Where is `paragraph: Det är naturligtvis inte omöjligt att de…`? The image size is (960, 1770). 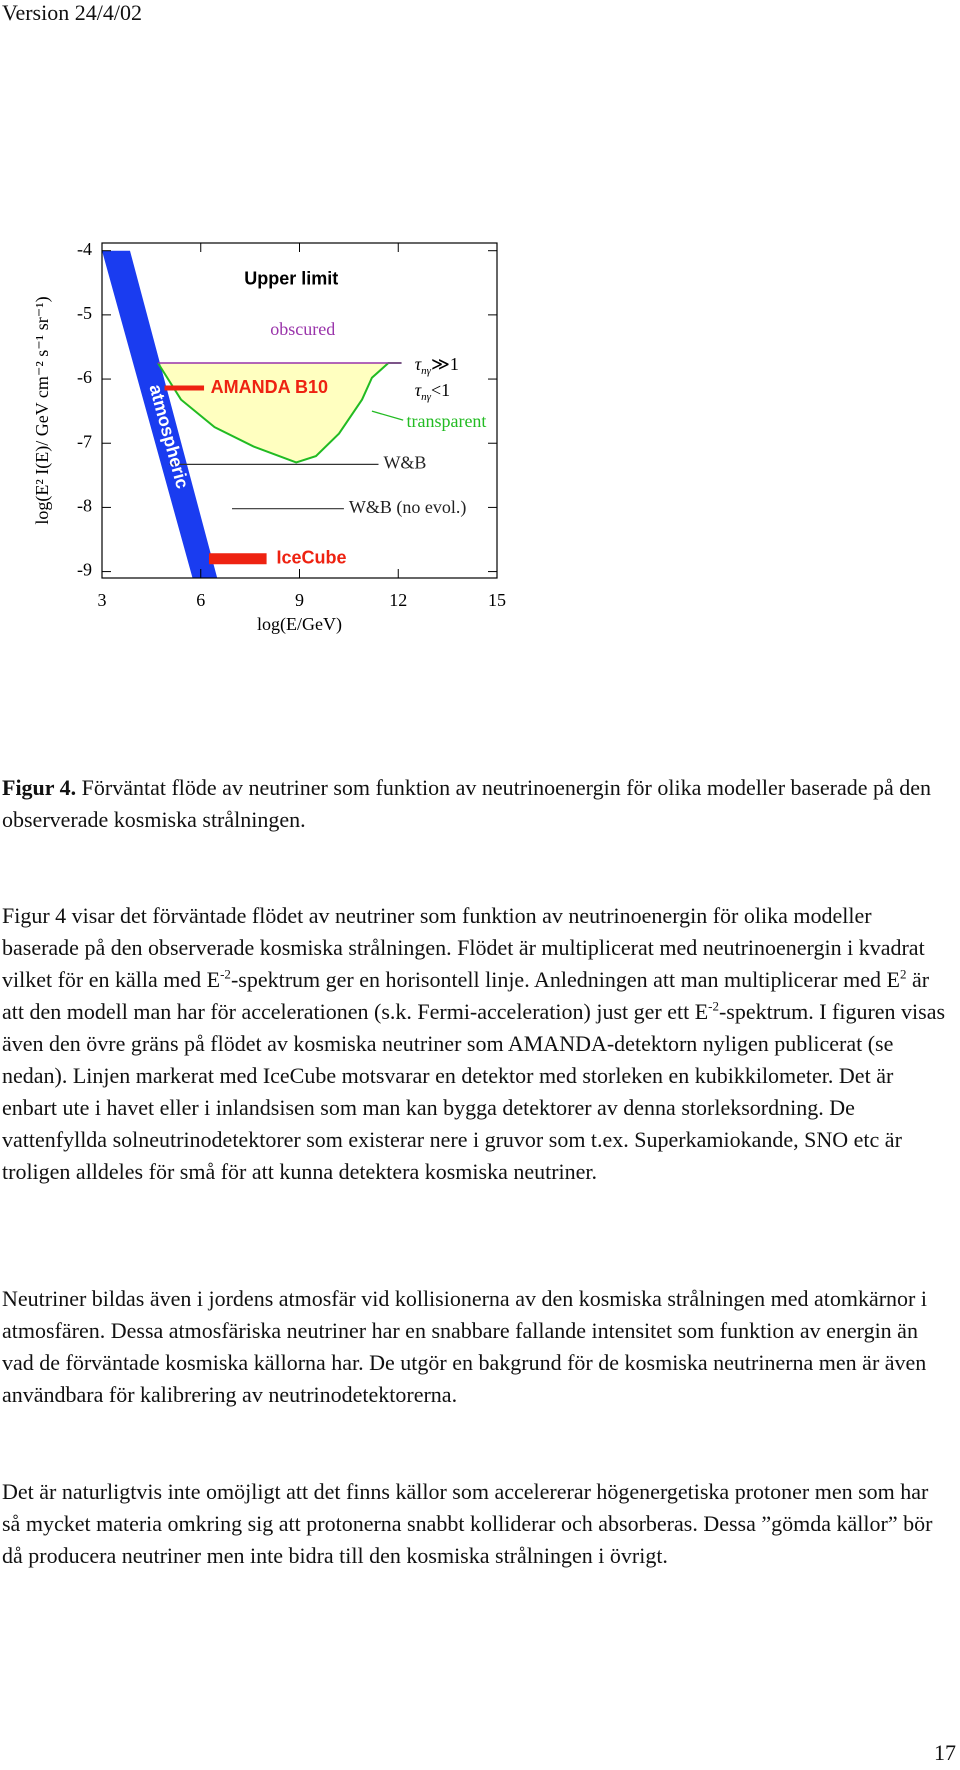 paragraph: Det är naturligtvis inte omöjligt att de… is located at coordinates (477, 1524).